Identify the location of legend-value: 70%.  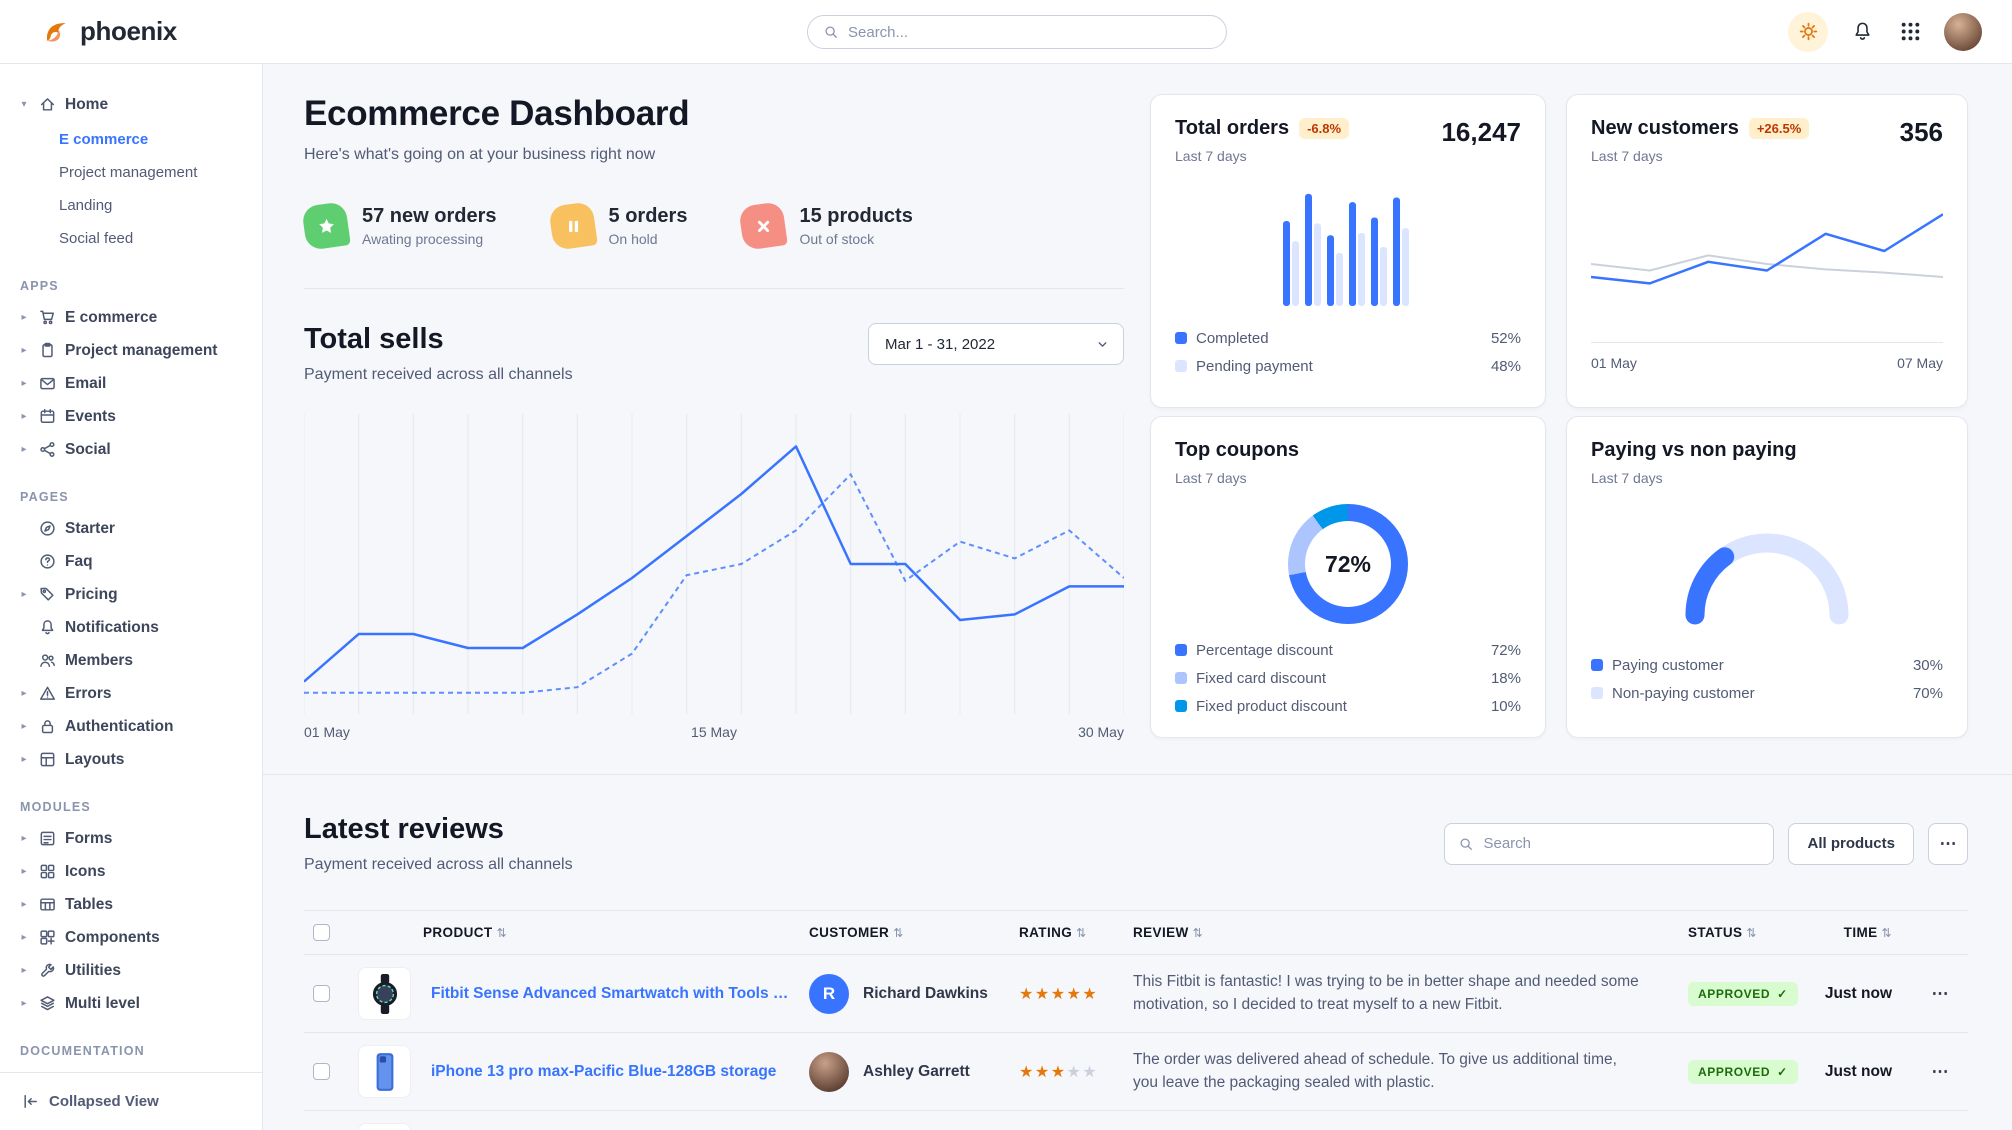
(1927, 693).